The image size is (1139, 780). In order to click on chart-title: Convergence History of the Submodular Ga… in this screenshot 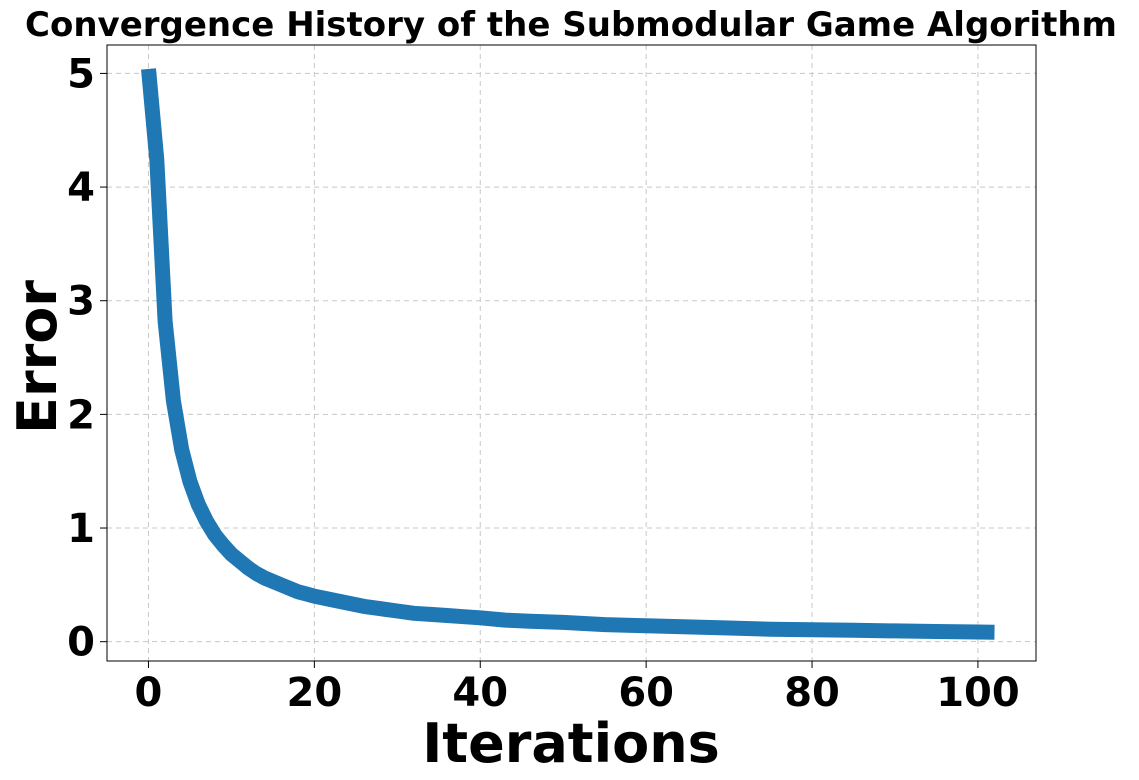, I will do `click(571, 25)`.